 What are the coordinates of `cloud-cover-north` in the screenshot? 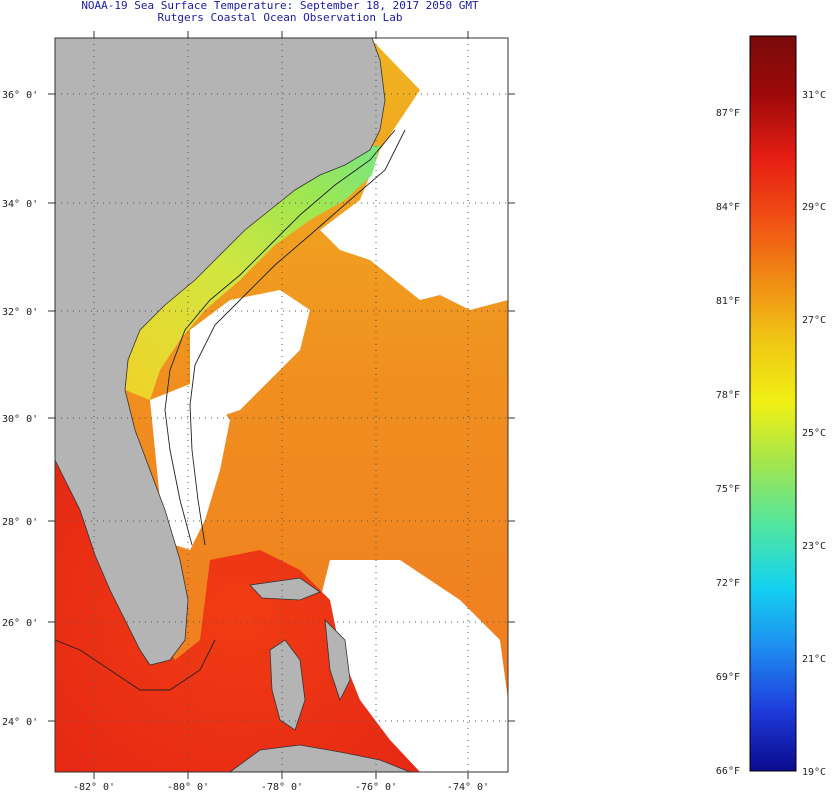 It's located at (414, 174).